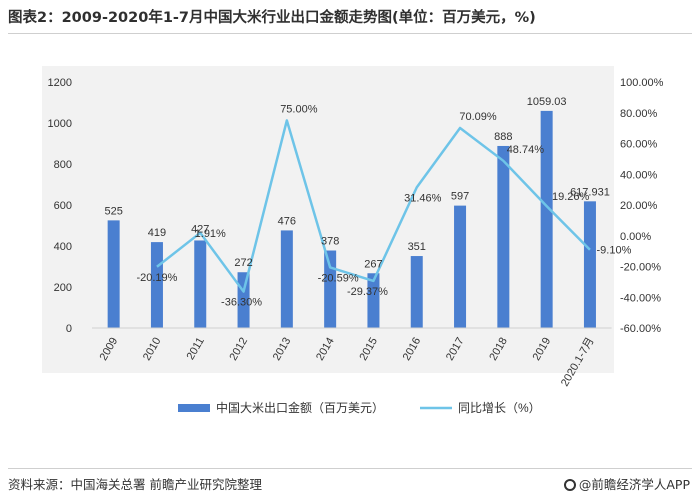  What do you see at coordinates (63, 206) in the screenshot?
I see `y-left-tick-label: 600` at bounding box center [63, 206].